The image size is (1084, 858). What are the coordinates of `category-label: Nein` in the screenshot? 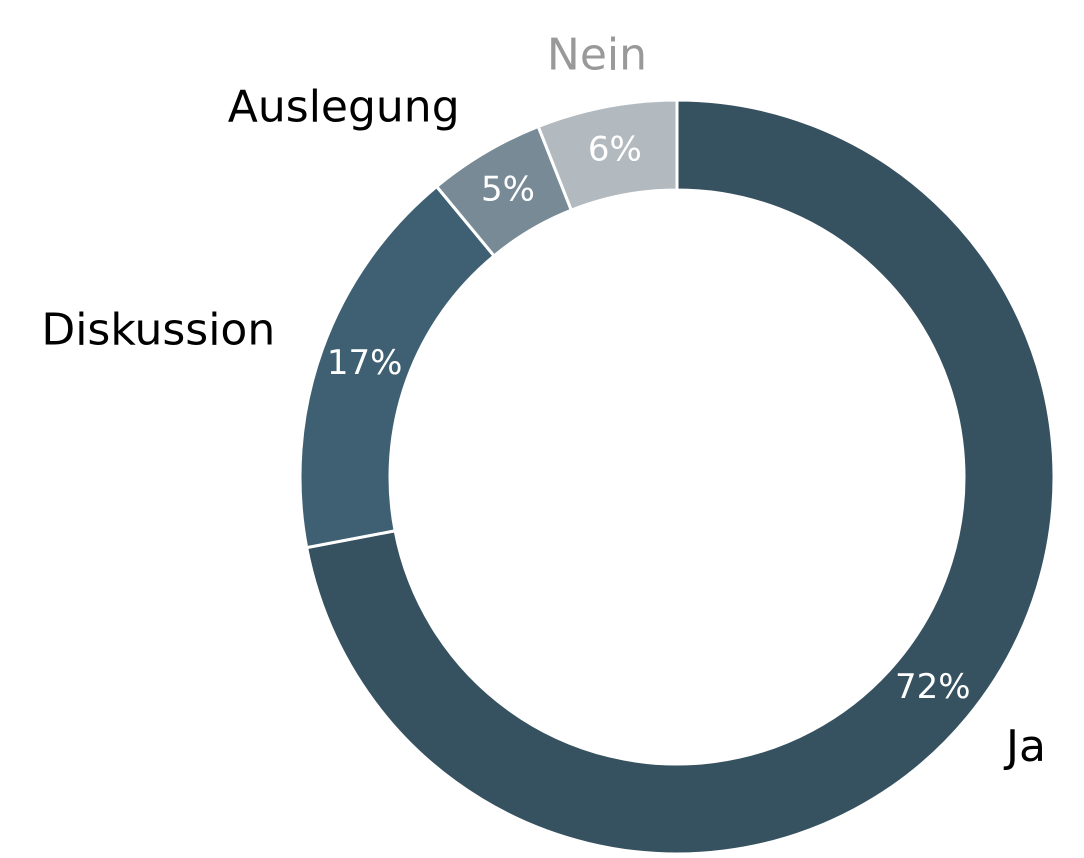 It's located at (597, 55).